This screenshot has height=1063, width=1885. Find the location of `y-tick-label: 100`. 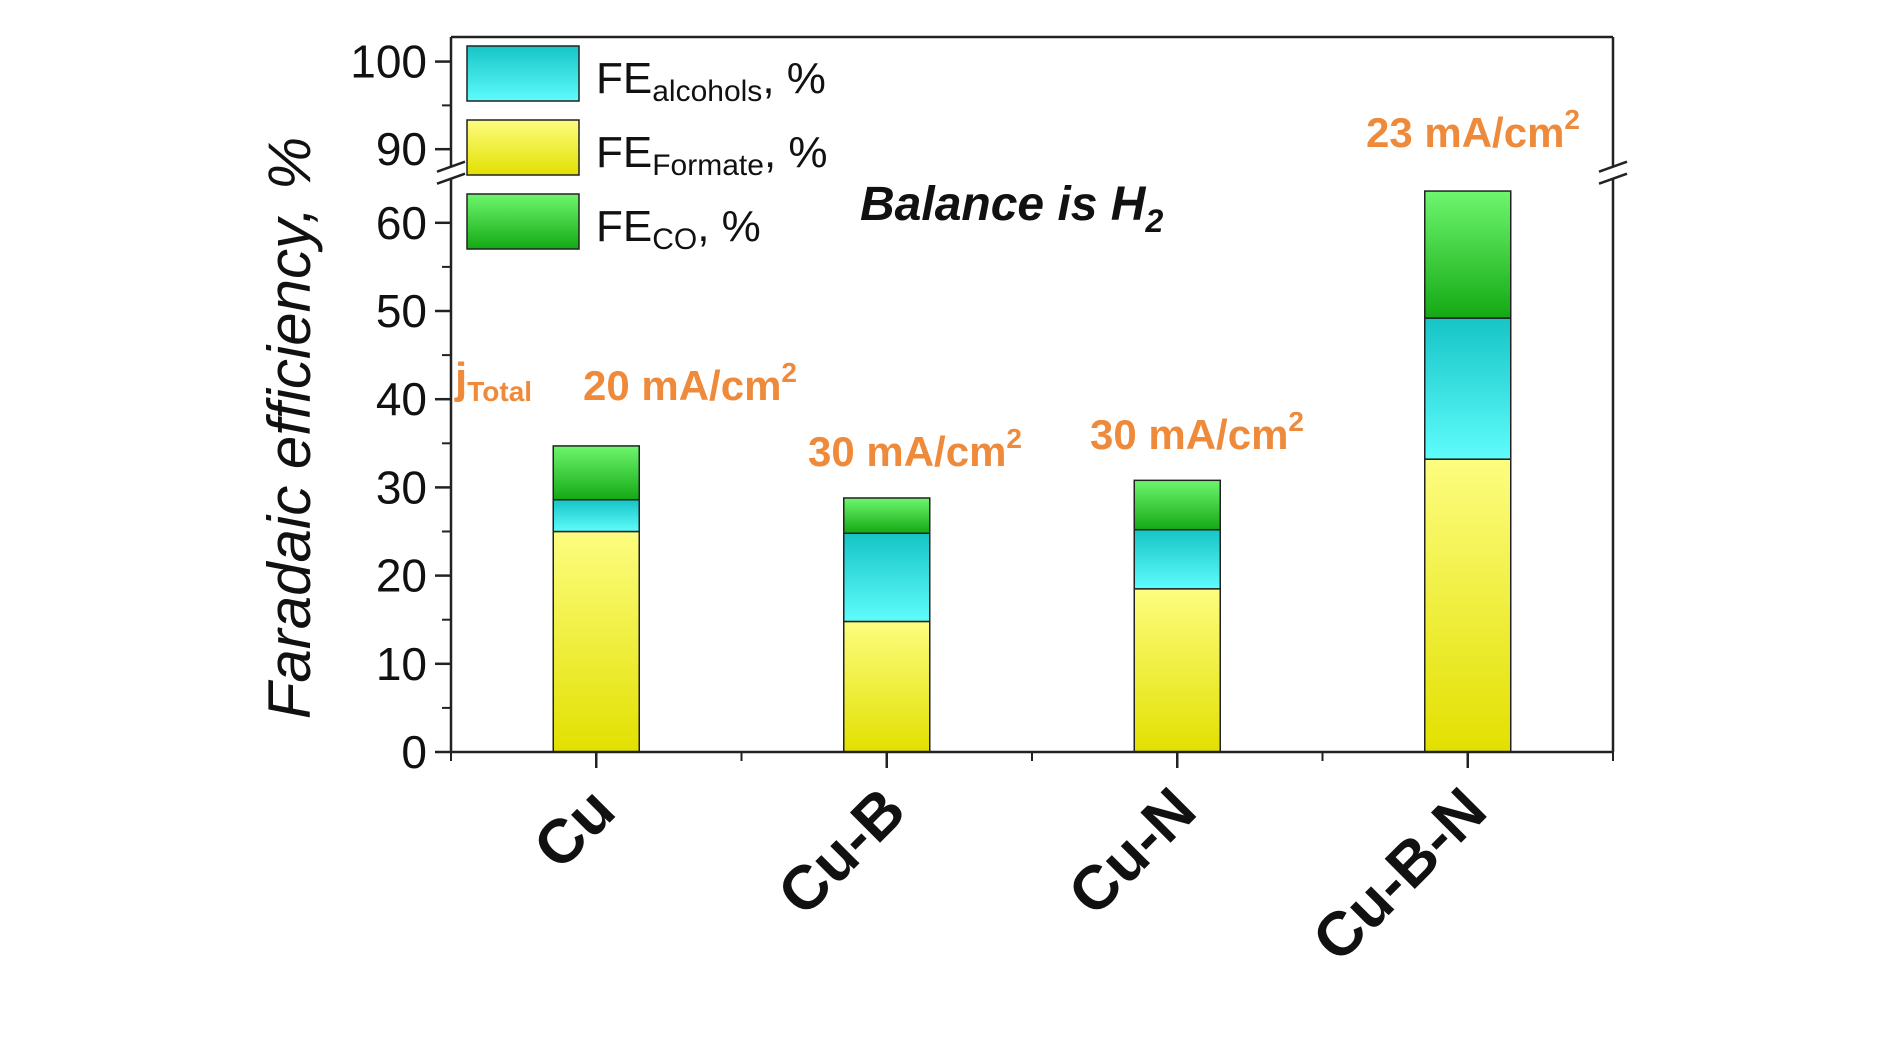

y-tick-label: 100 is located at coordinates (388, 62).